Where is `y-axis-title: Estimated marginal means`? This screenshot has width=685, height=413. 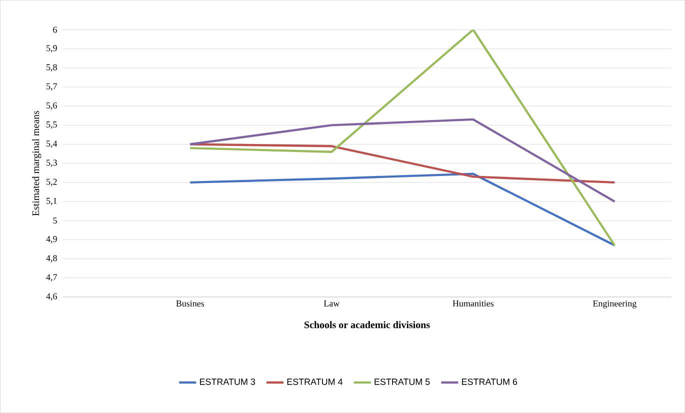
y-axis-title: Estimated marginal means is located at coordinates (37, 163).